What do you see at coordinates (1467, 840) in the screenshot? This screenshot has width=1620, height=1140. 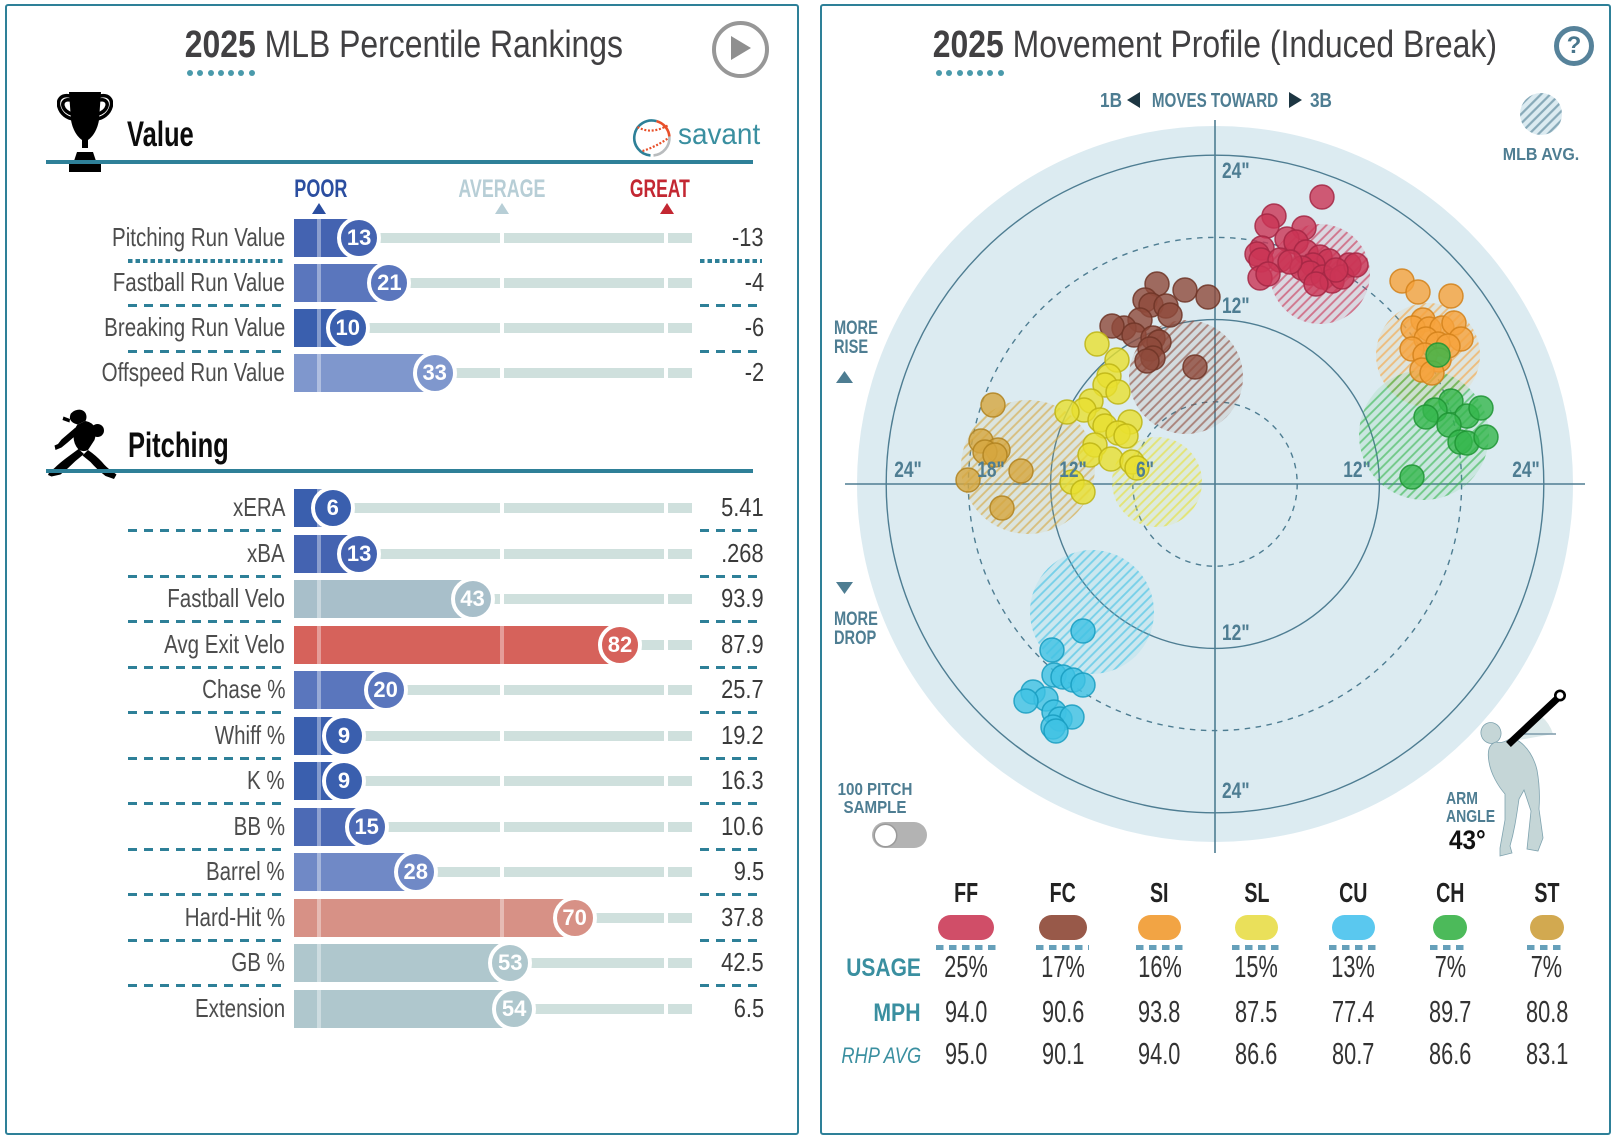 I see `svg-text: 43°` at bounding box center [1467, 840].